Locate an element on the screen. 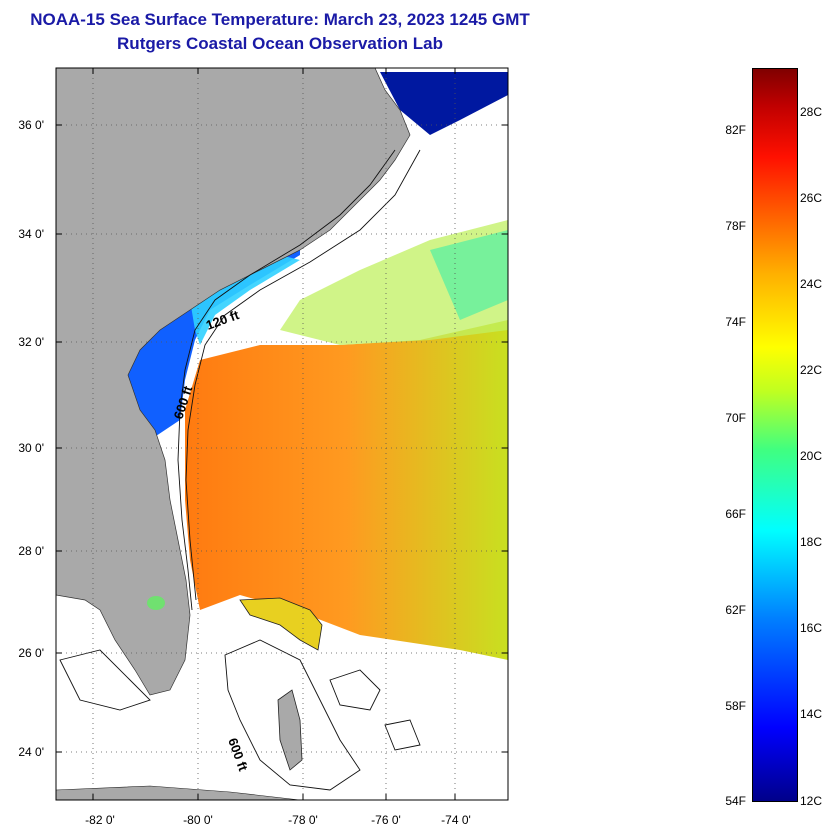 Image resolution: width=833 pixels, height=832 pixels. andros-island is located at coordinates (290, 730).